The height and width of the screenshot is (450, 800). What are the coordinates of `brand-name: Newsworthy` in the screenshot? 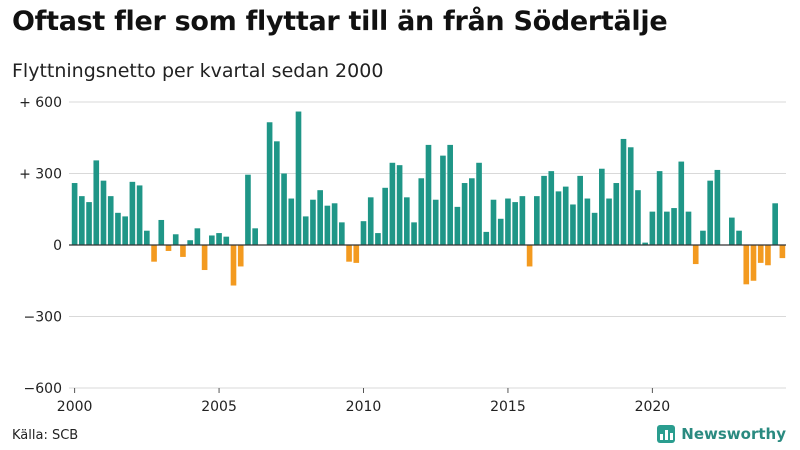 It's located at (733, 434).